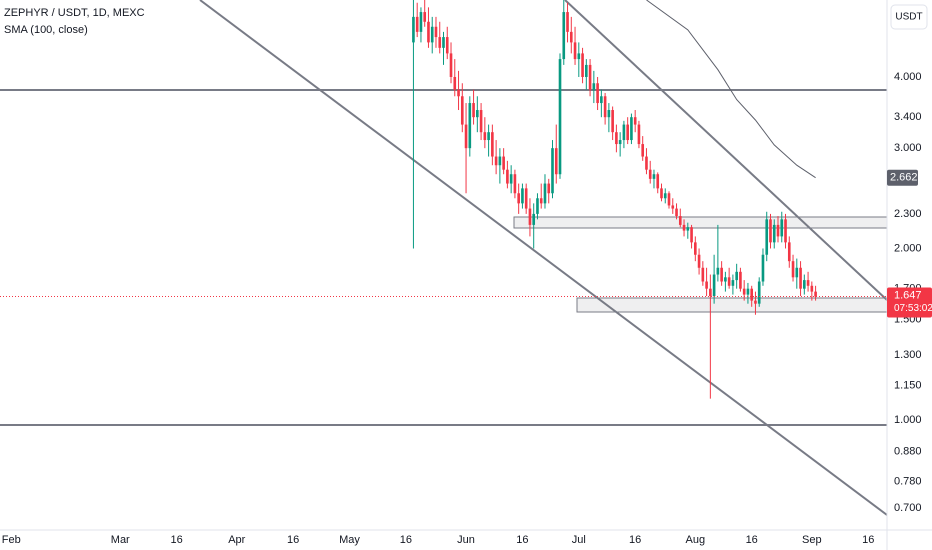 This screenshot has height=550, width=932. Describe the element at coordinates (908, 355) in the screenshot. I see `y-tick-label: 1.300` at that location.